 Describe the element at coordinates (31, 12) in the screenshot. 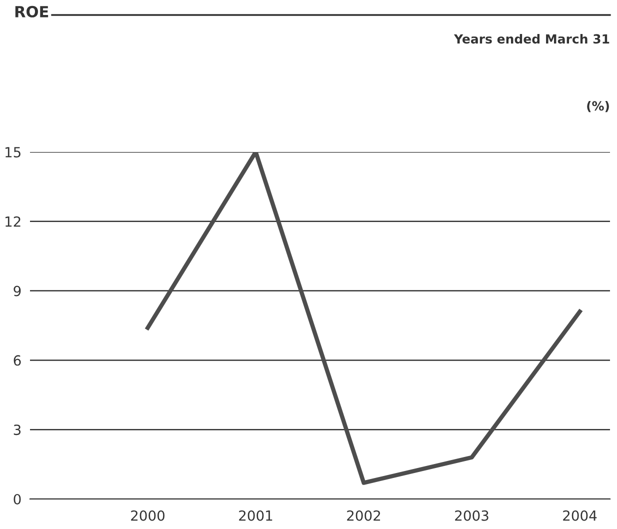

I see `chart-title: ROE` at that location.